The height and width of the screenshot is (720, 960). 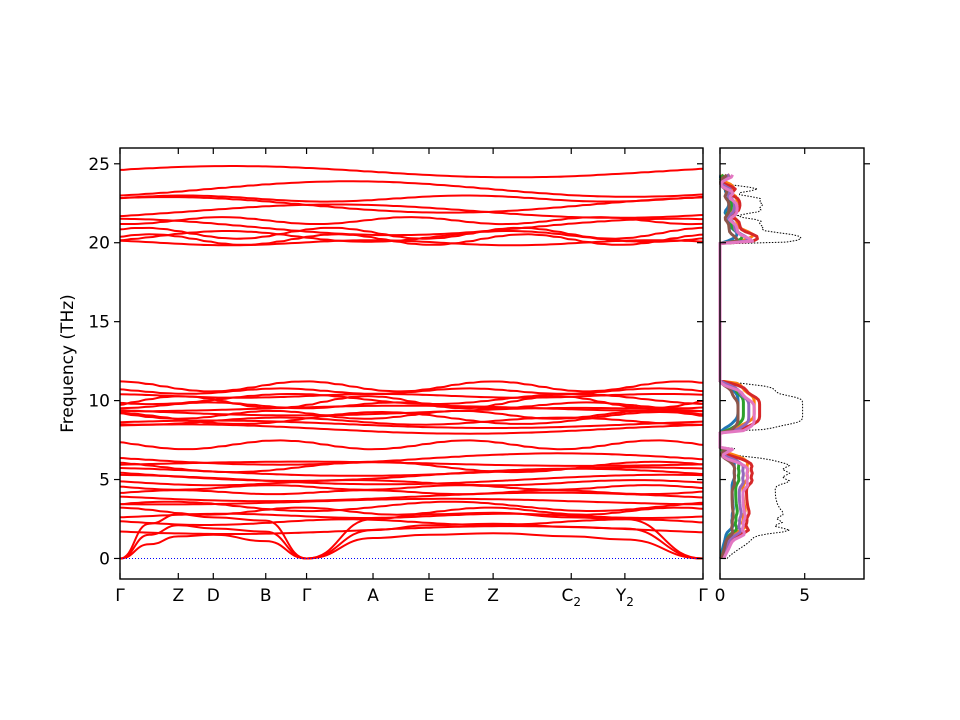 I want to click on dos-x-tick-label: 0, so click(x=720, y=596).